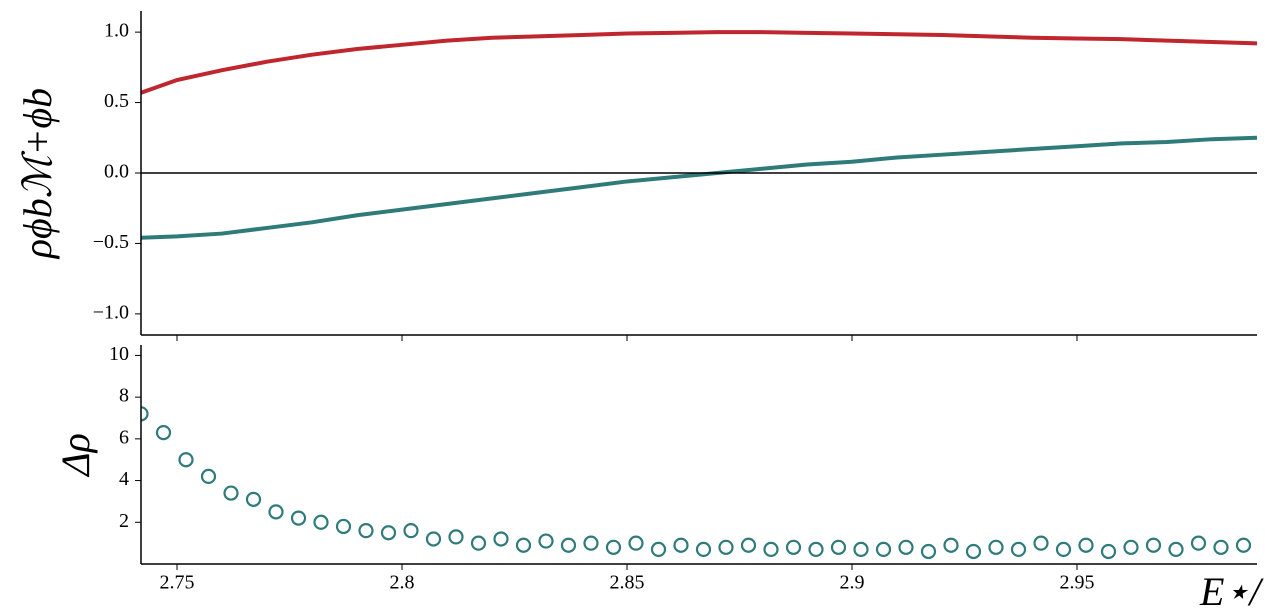 The width and height of the screenshot is (1265, 616). What do you see at coordinates (116, 172) in the screenshot?
I see `y-tick-label: 0.0` at bounding box center [116, 172].